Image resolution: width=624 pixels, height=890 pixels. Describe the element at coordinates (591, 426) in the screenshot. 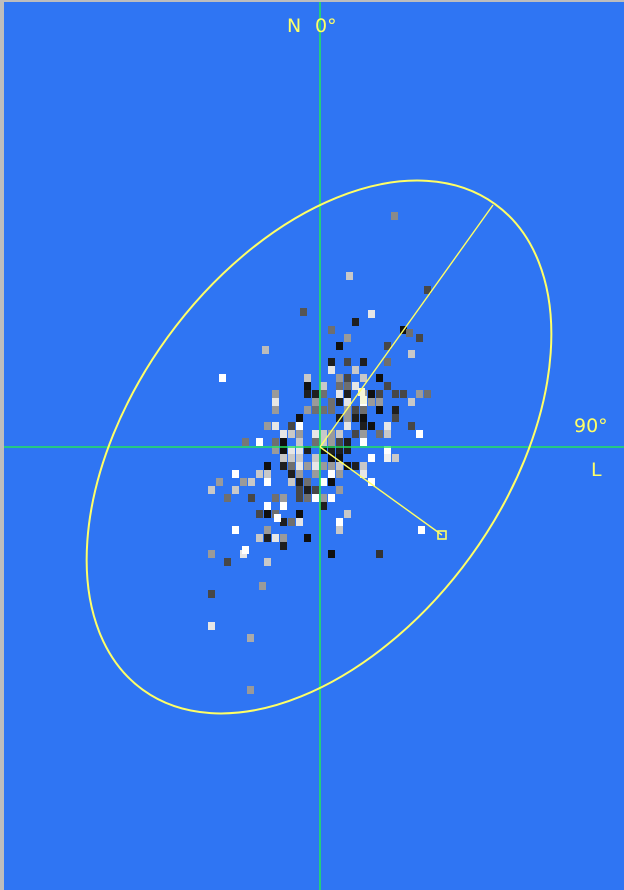

I see `ninety-degree-label: 90°` at that location.